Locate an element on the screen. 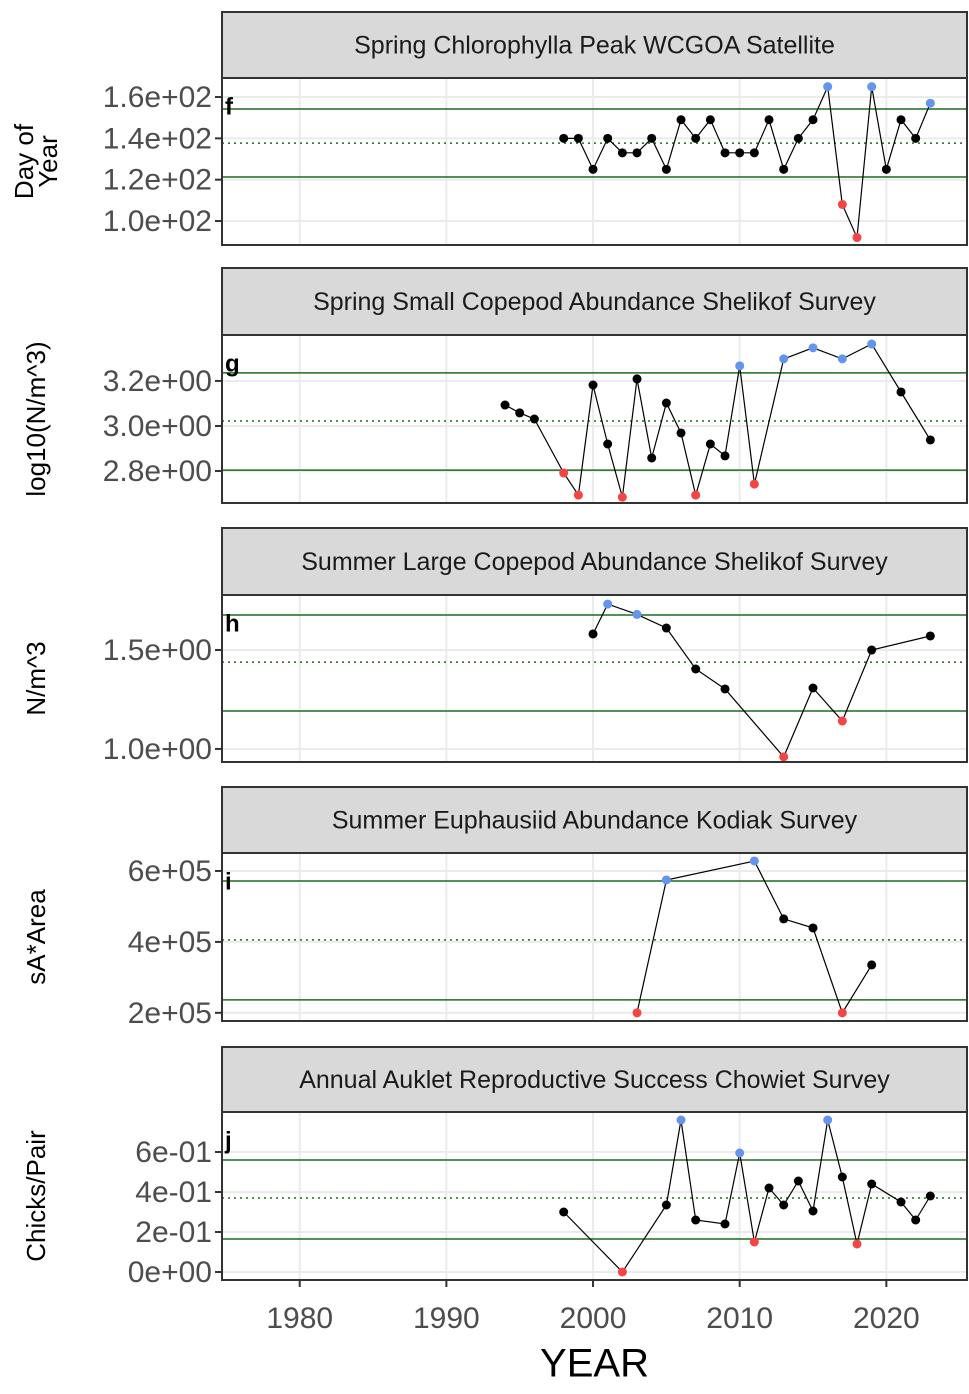  y-tick-label: 1.0e+00 is located at coordinates (157, 749).